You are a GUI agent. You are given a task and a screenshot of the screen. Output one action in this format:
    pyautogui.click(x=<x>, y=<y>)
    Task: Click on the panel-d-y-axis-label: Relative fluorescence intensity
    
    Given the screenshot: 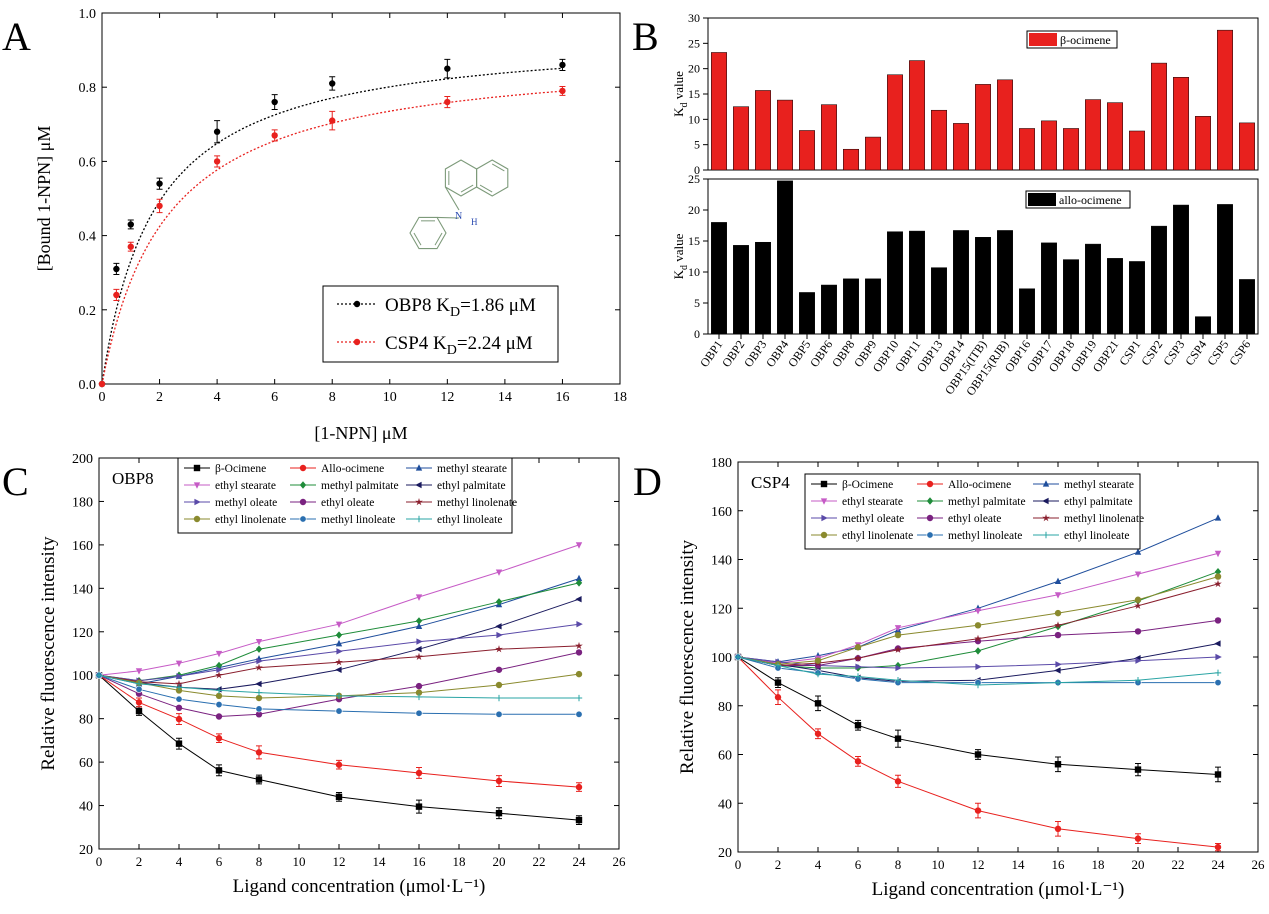 What is the action you would take?
    pyautogui.click(x=687, y=656)
    